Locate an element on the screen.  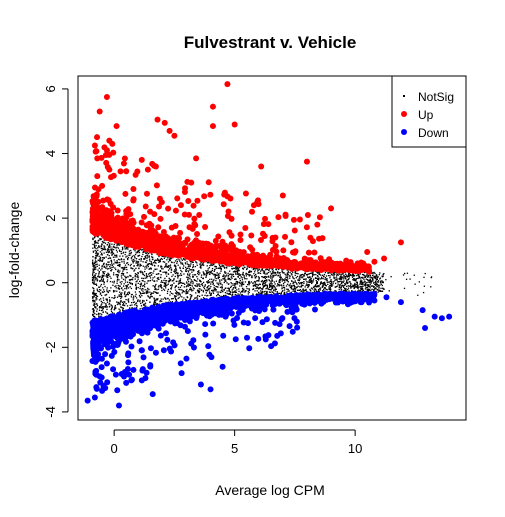
series-notsig is located at coordinates (262, 277).